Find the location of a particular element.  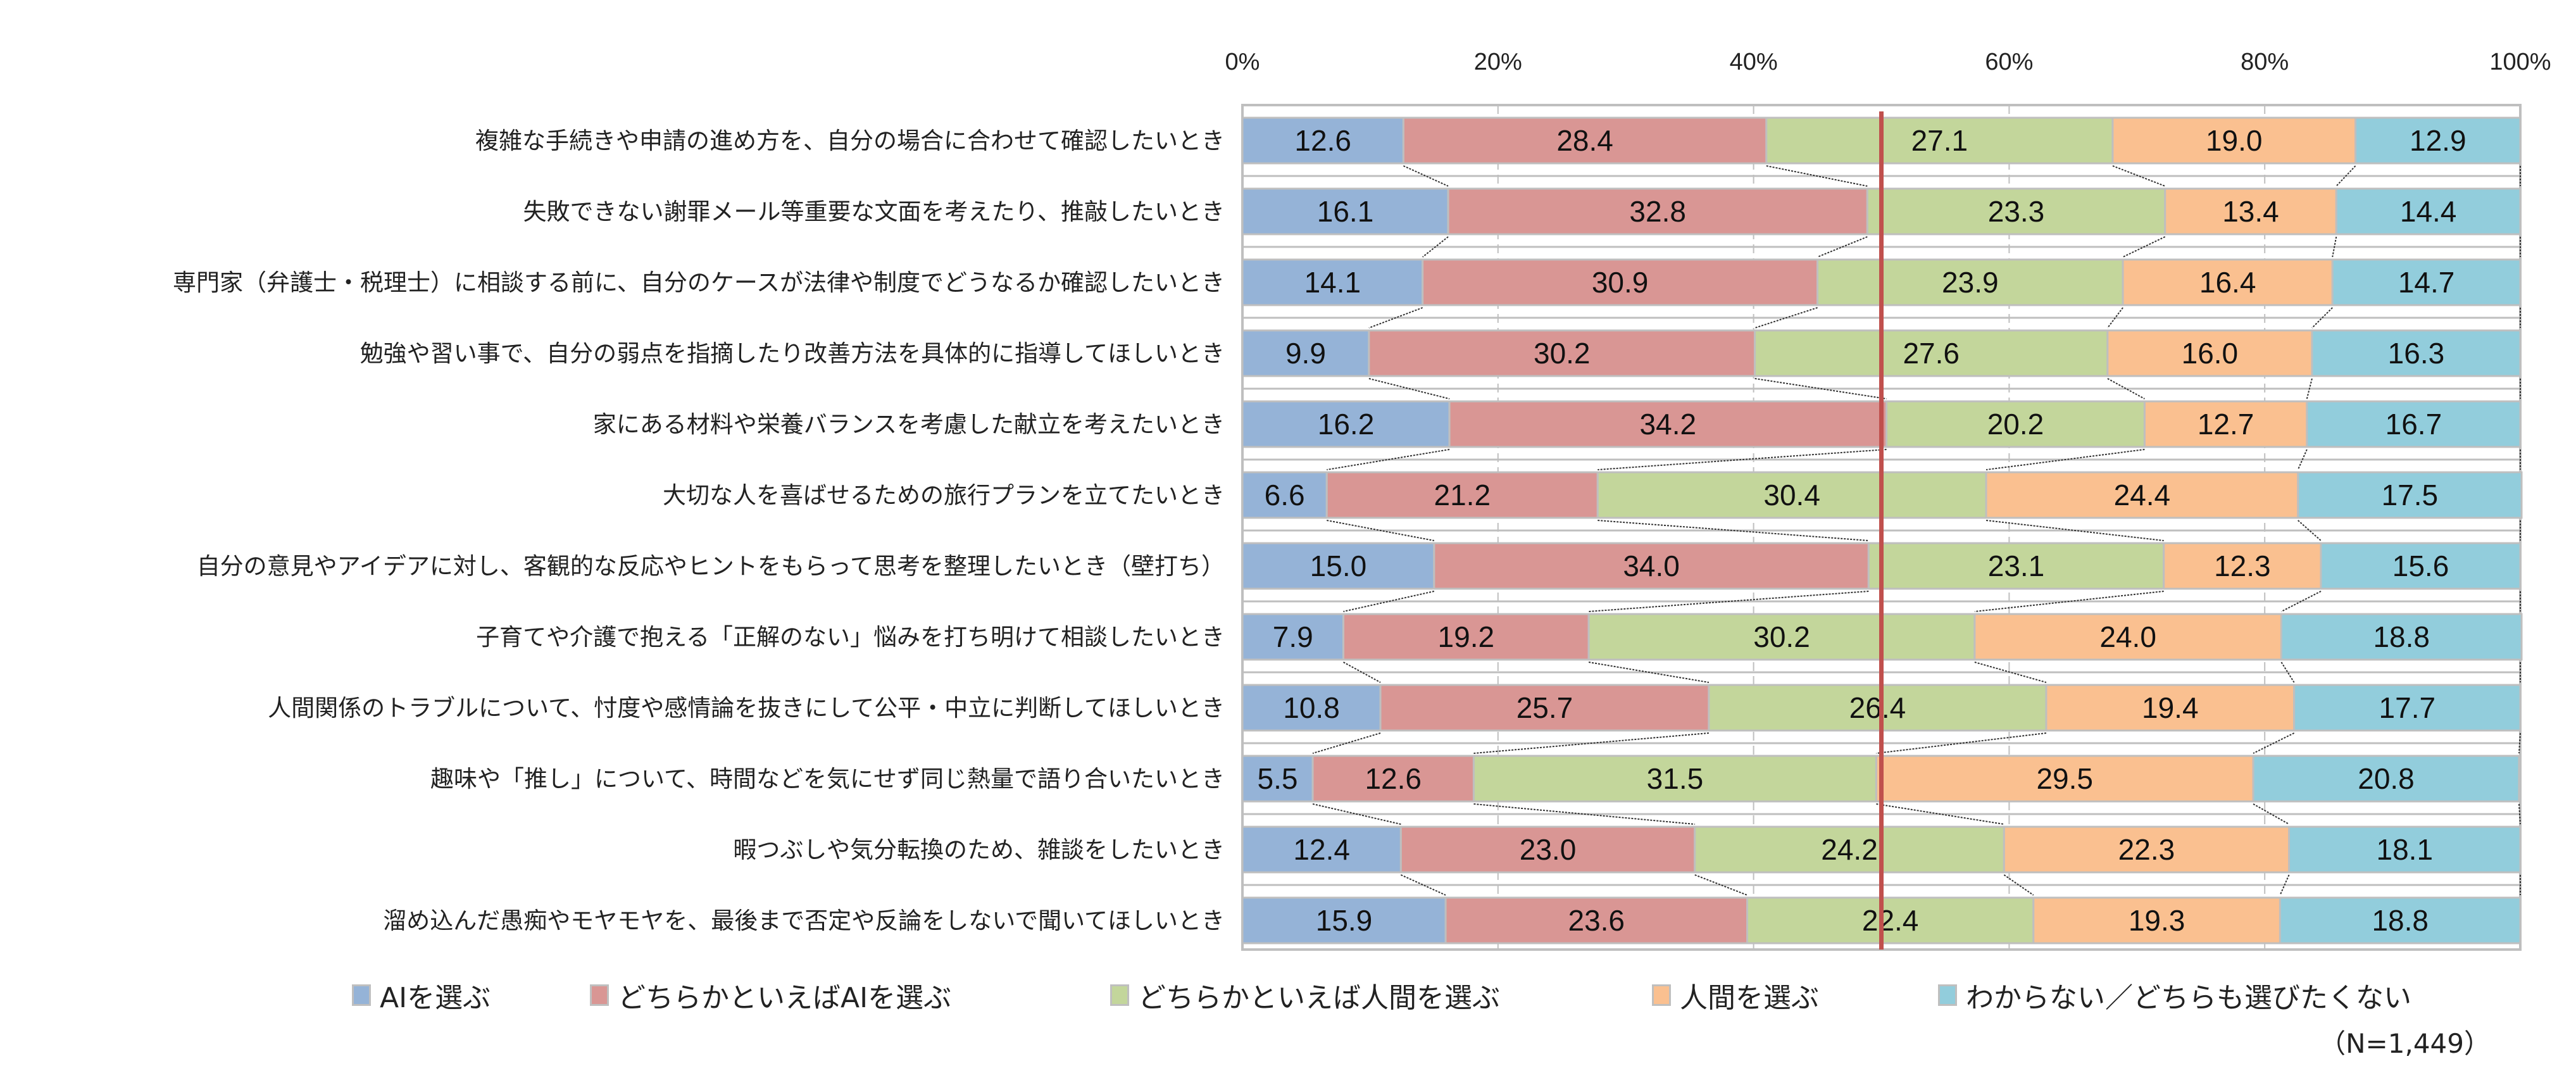

data-label: 23.1 is located at coordinates (2016, 565).